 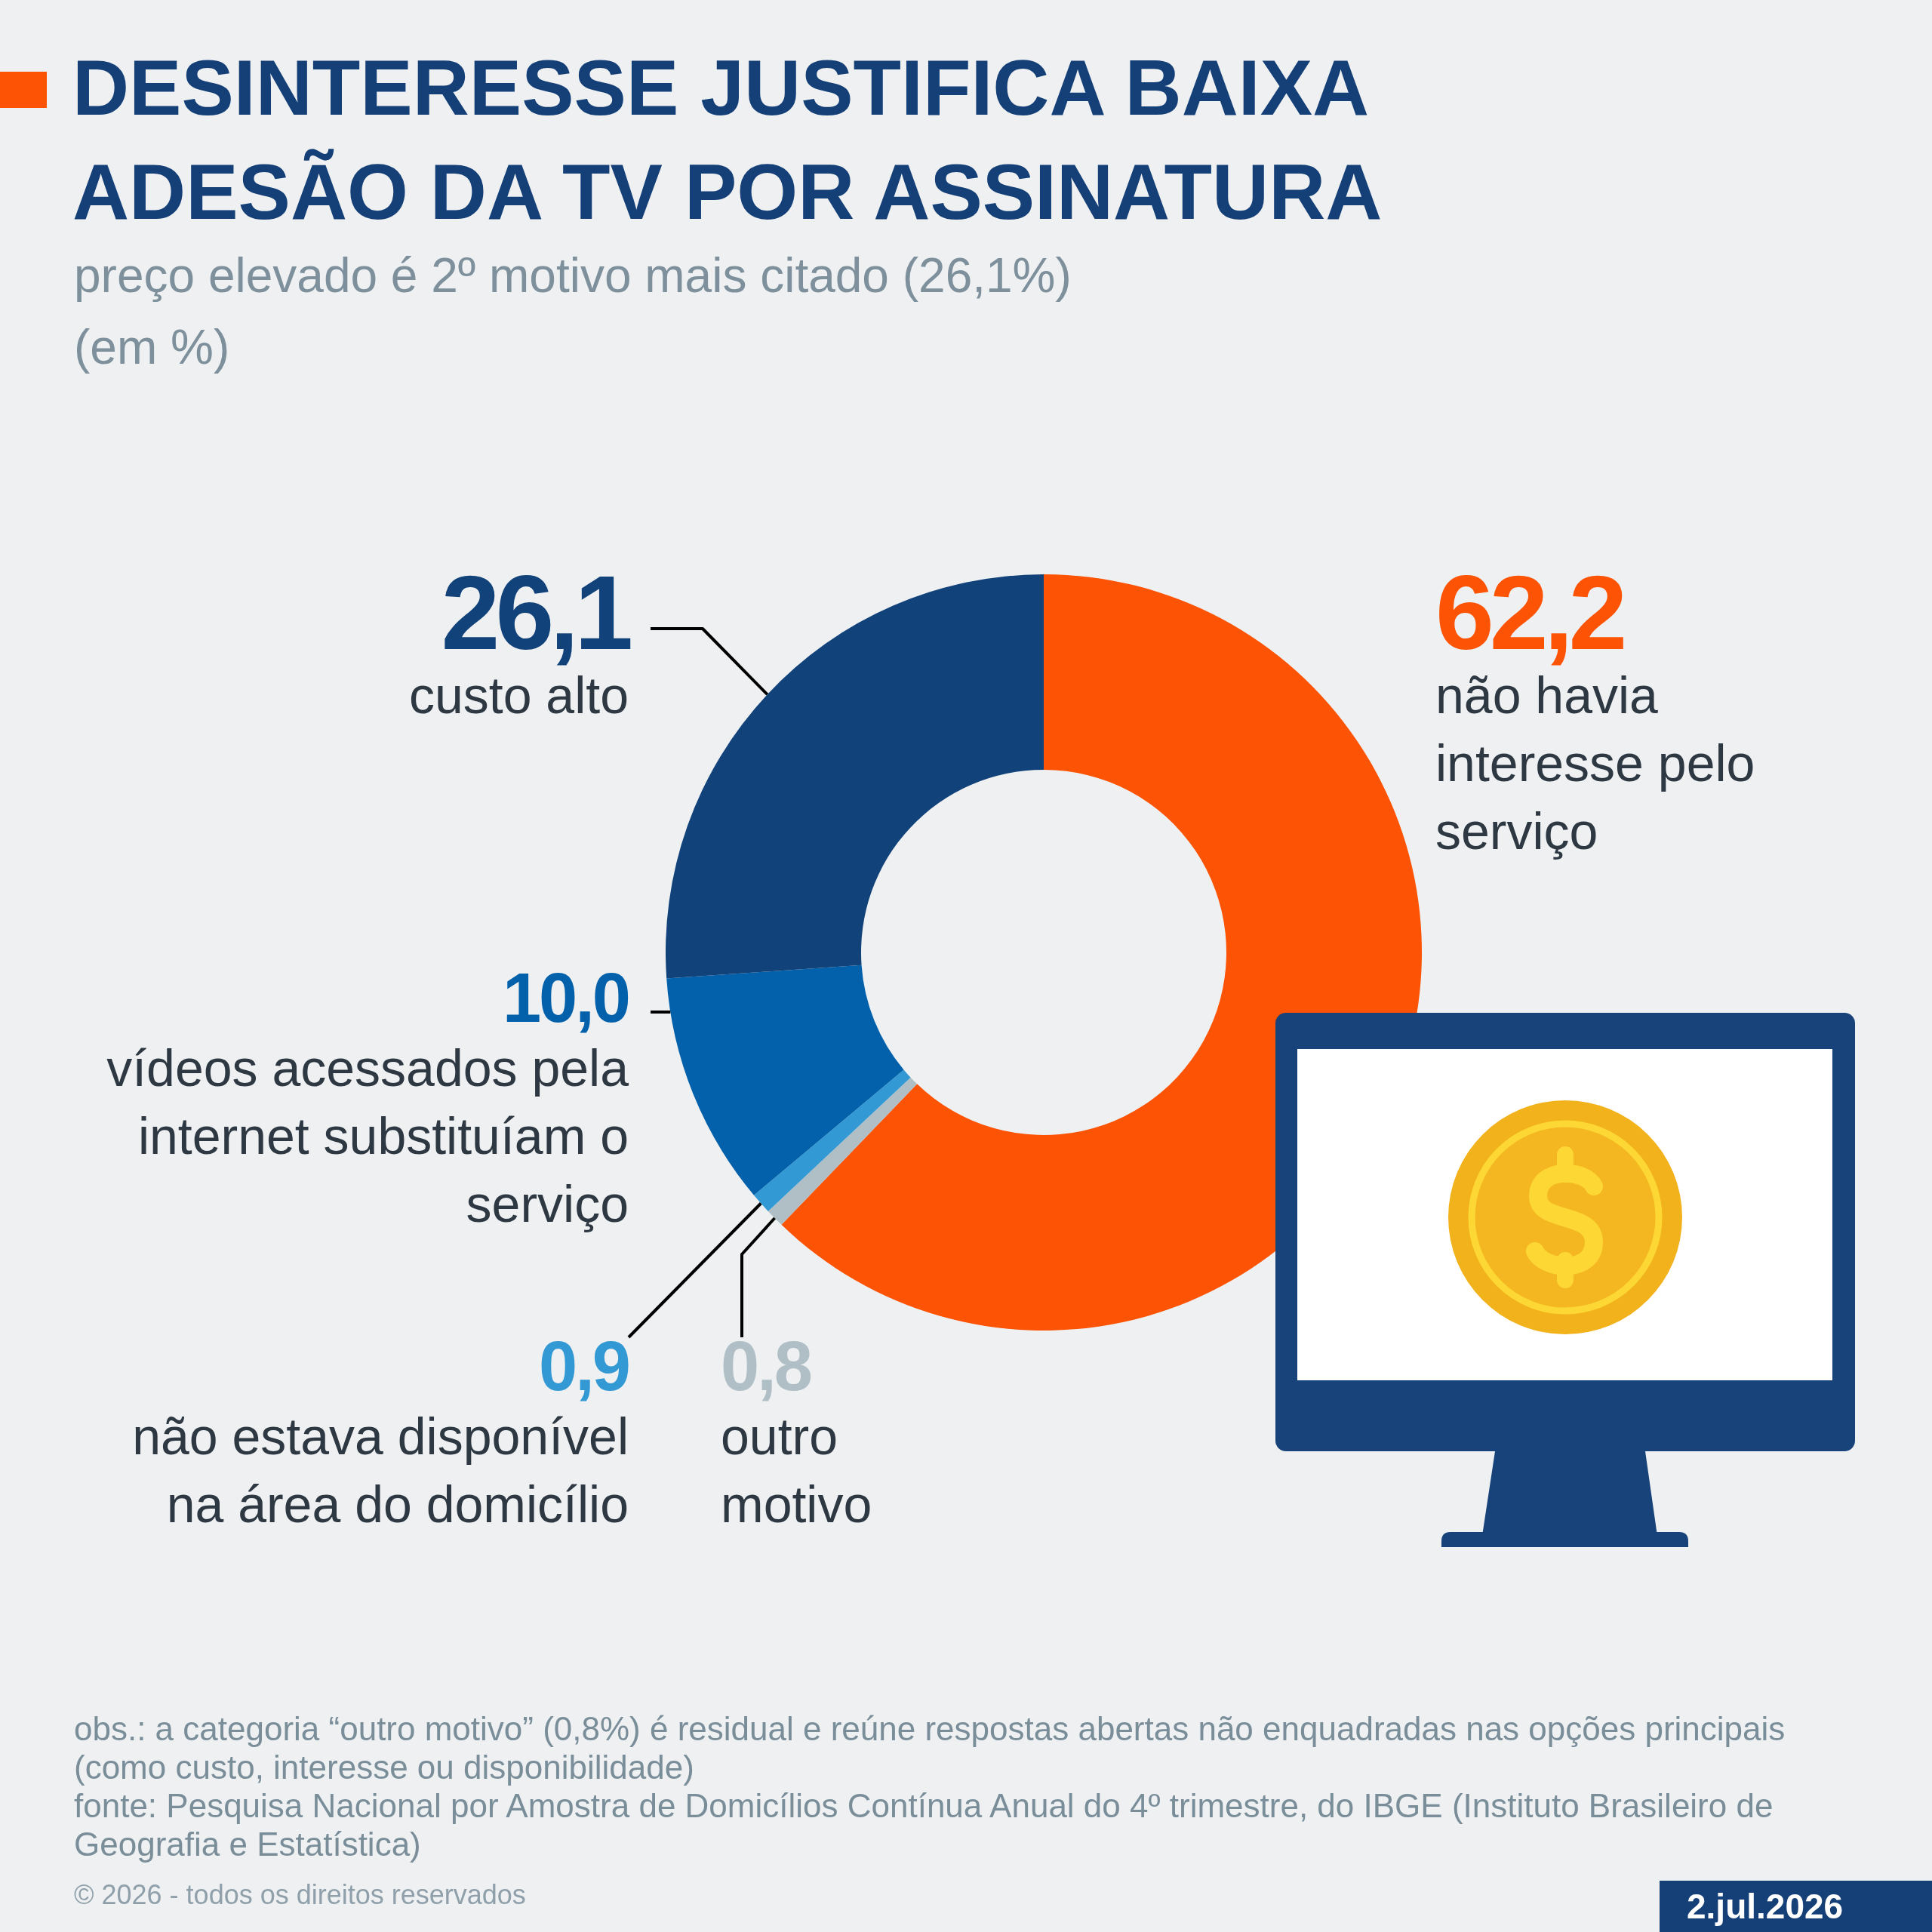 What do you see at coordinates (727, 140) in the screenshot?
I see `chart-title: DESINTERESSE JUSTIFICA BAIXA ADESÃO DA TV POR ASSINATURA` at bounding box center [727, 140].